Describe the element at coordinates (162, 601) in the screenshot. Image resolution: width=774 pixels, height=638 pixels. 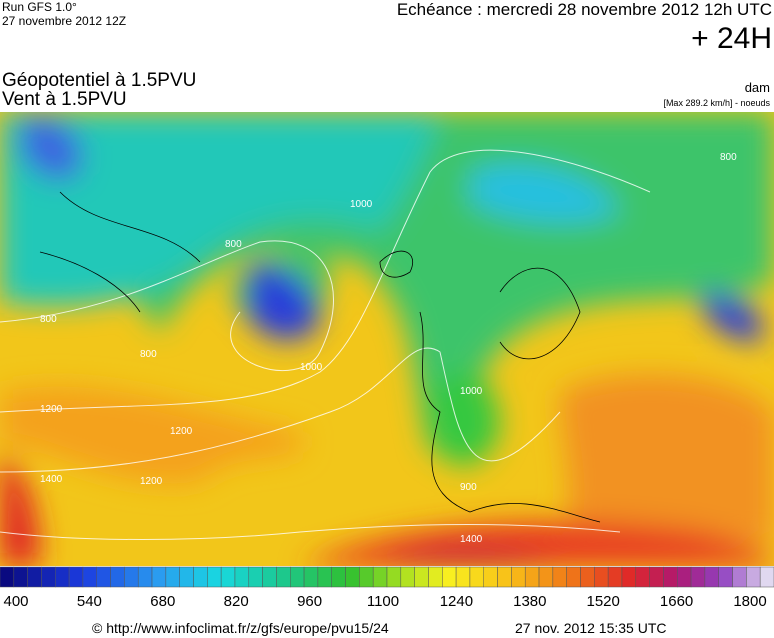
I see `colorbar-label: 680` at that location.